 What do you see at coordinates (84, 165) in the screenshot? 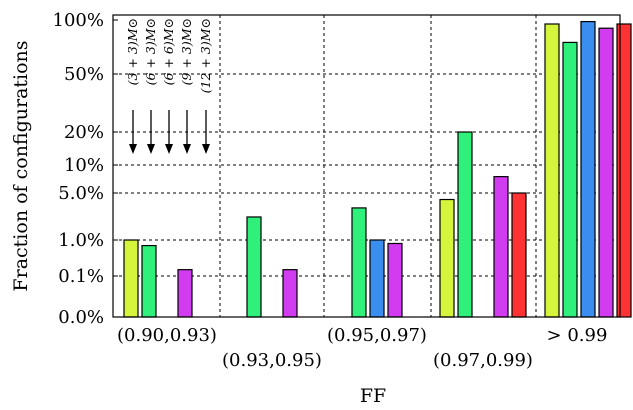
I see `y-tick-label: 10%` at bounding box center [84, 165].